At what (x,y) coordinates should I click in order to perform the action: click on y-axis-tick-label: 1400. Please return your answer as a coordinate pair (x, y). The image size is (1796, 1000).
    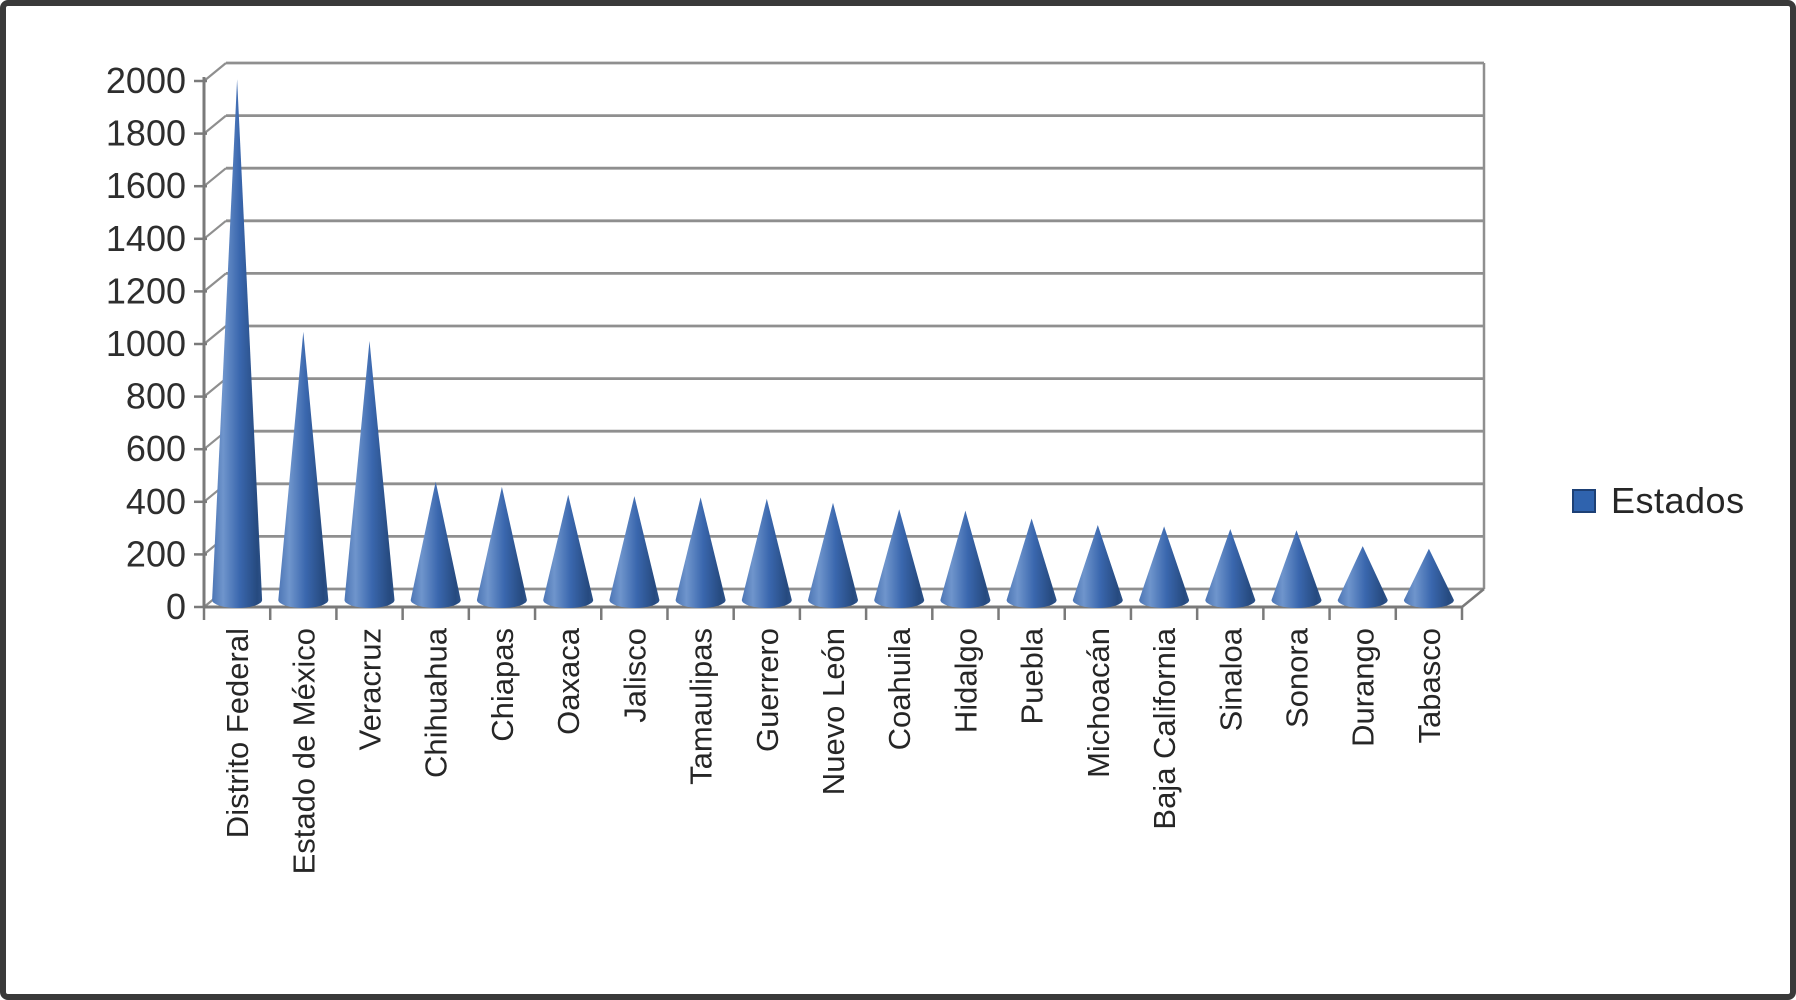
    Looking at the image, I should click on (146, 238).